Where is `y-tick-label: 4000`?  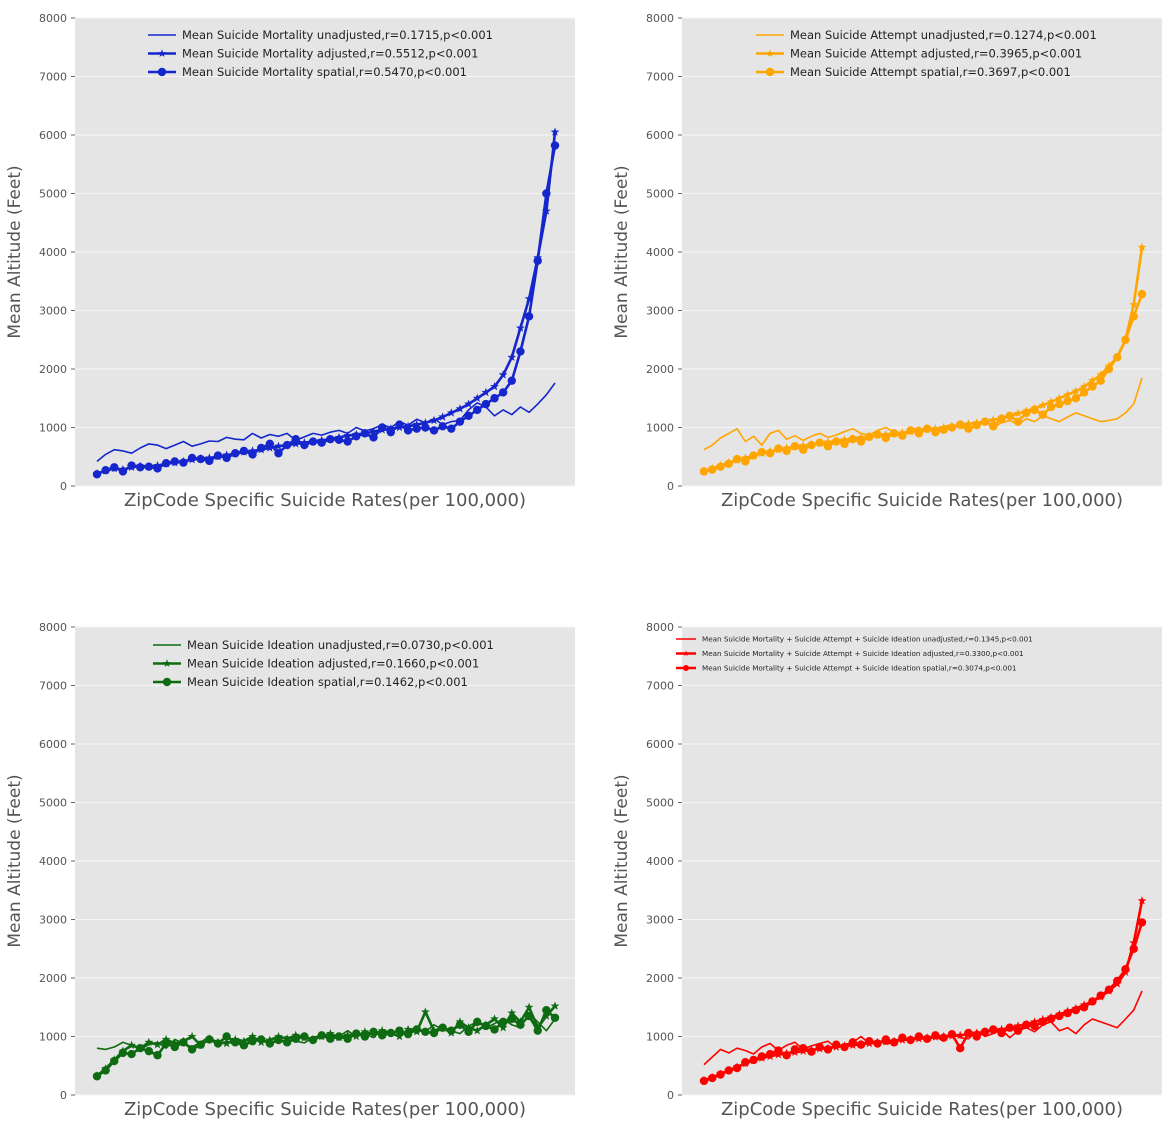
y-tick-label: 4000 is located at coordinates (53, 861).